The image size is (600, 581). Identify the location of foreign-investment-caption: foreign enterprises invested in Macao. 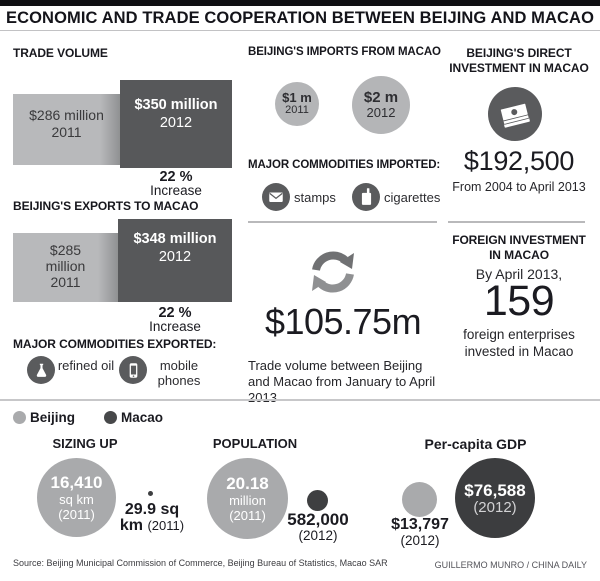
(519, 343).